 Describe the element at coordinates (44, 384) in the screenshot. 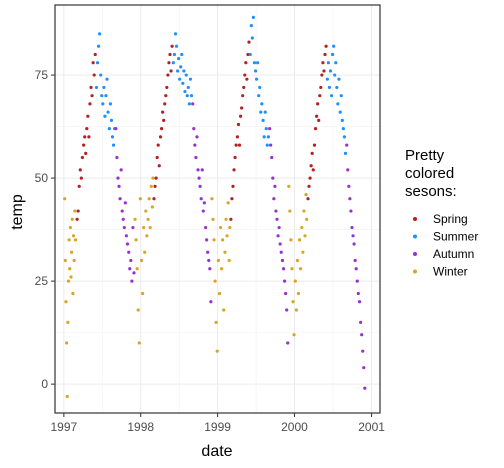

I see `y-tick-label: 0` at that location.